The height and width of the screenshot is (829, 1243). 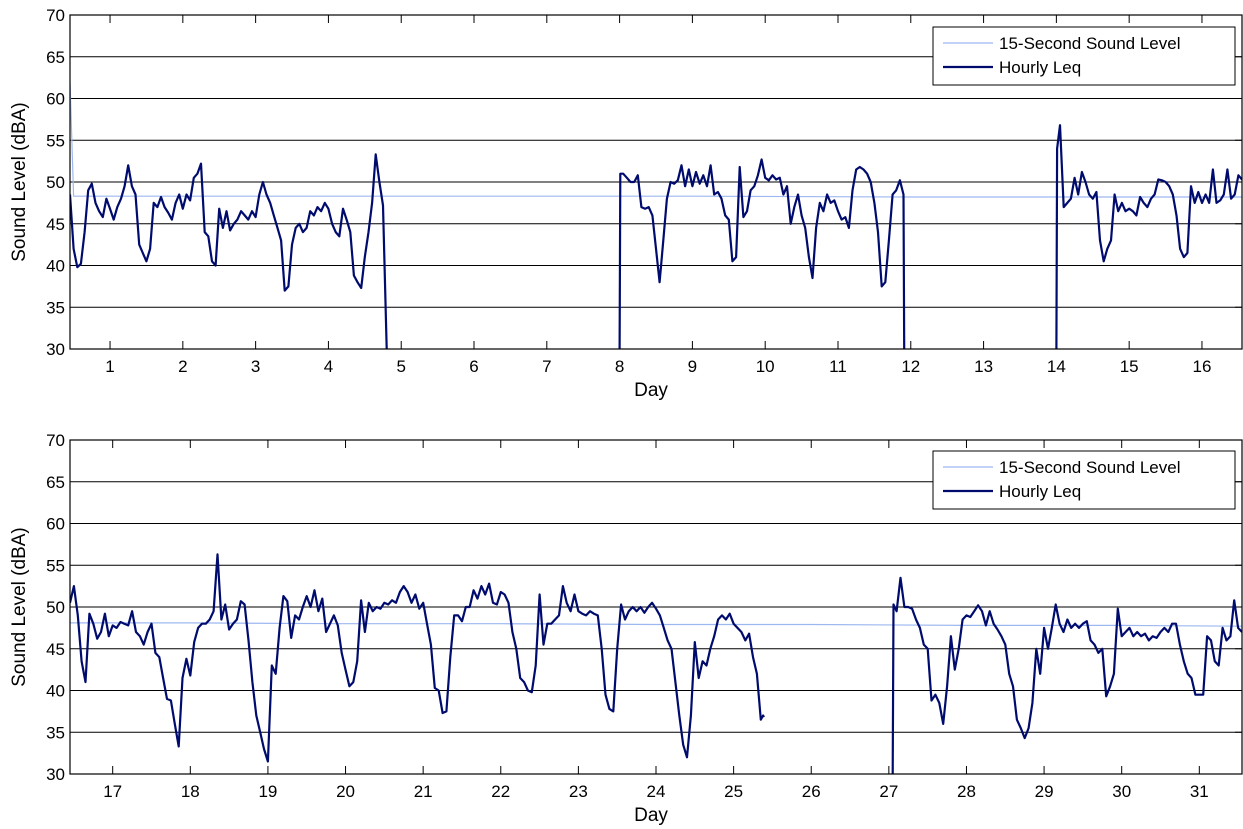 What do you see at coordinates (400, 366) in the screenshot?
I see `x-tick-label: 5` at bounding box center [400, 366].